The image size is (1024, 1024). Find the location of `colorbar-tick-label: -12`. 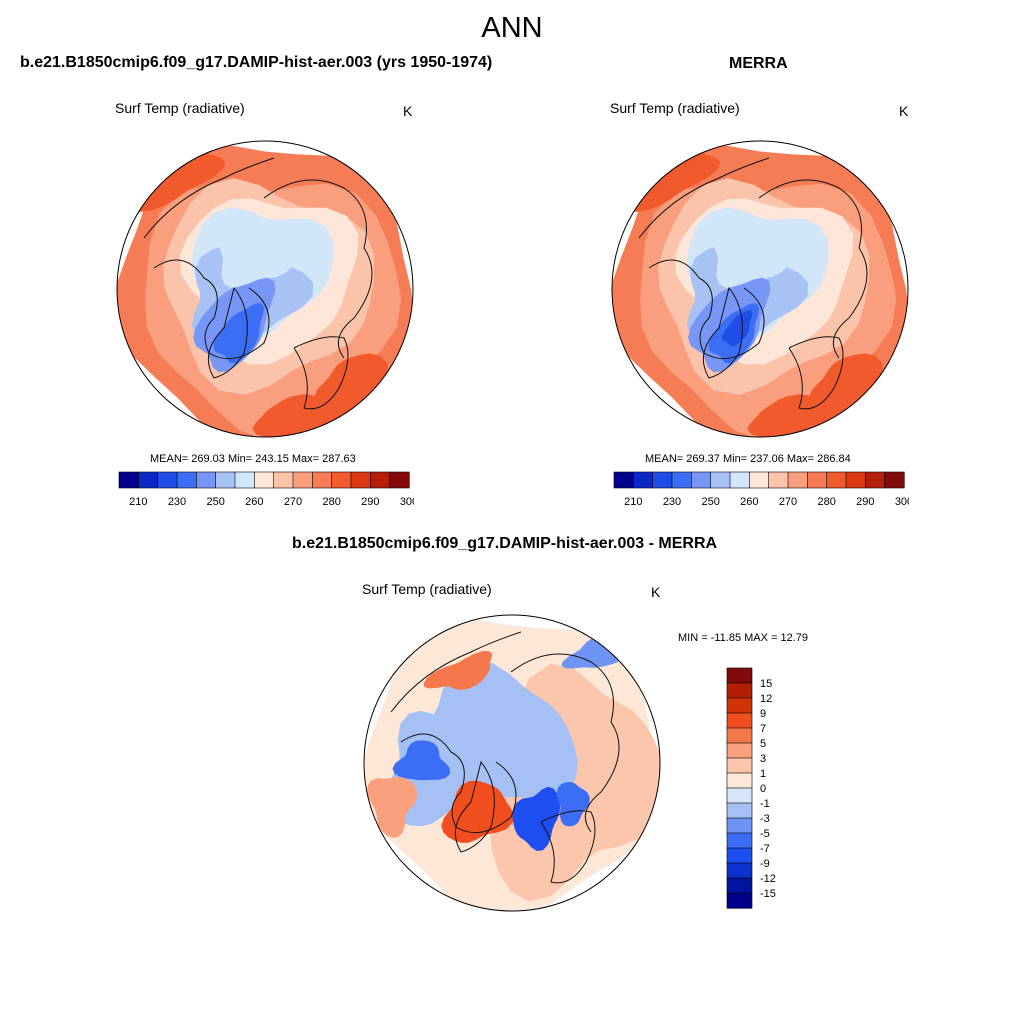

colorbar-tick-label: -12 is located at coordinates (768, 879).